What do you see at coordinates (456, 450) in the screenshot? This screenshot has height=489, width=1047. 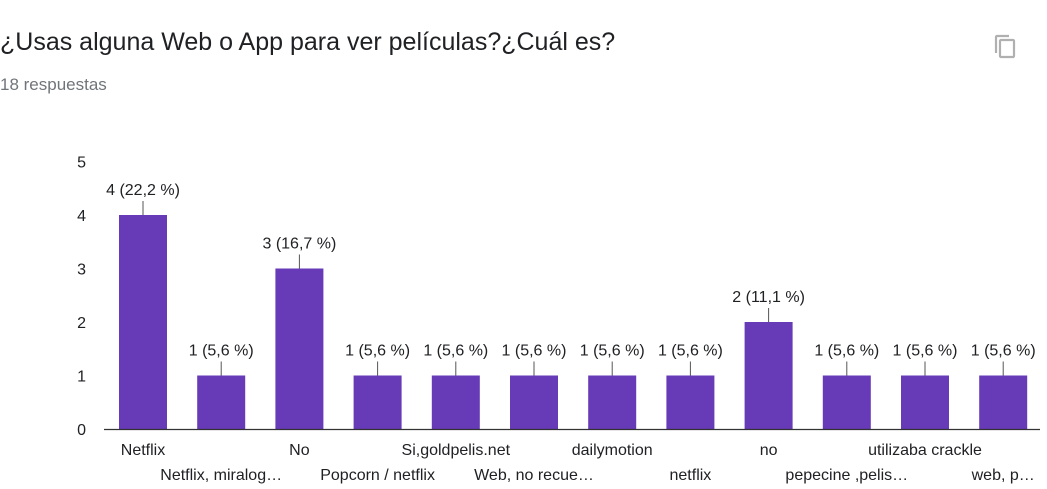 I see `category-label: Si,goldpelis.net` at bounding box center [456, 450].